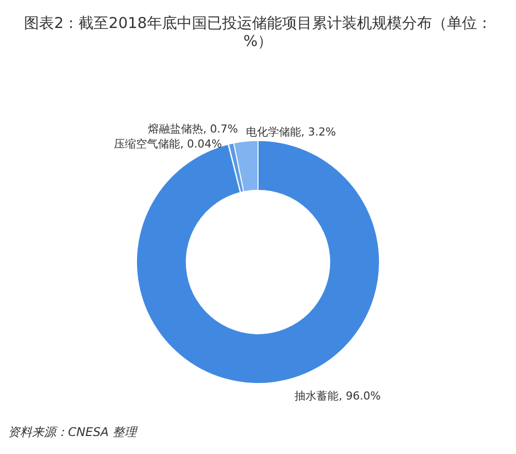  What do you see at coordinates (193, 129) in the screenshot?
I see `slice-label: 熔融盐储热, 0.7%` at bounding box center [193, 129].